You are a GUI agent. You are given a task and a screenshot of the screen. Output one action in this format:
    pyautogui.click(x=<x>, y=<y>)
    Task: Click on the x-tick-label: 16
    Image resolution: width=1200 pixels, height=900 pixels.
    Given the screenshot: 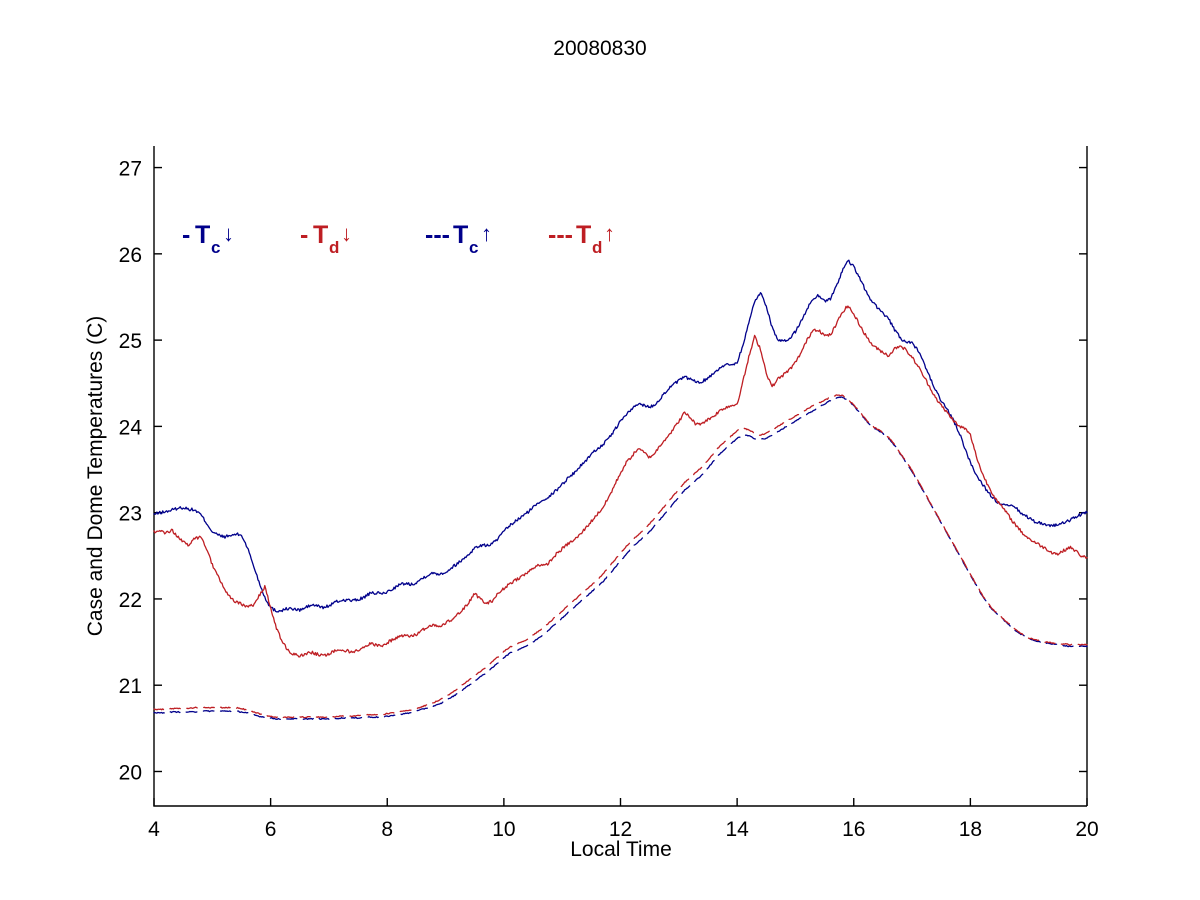 What is the action you would take?
    pyautogui.click(x=853, y=829)
    